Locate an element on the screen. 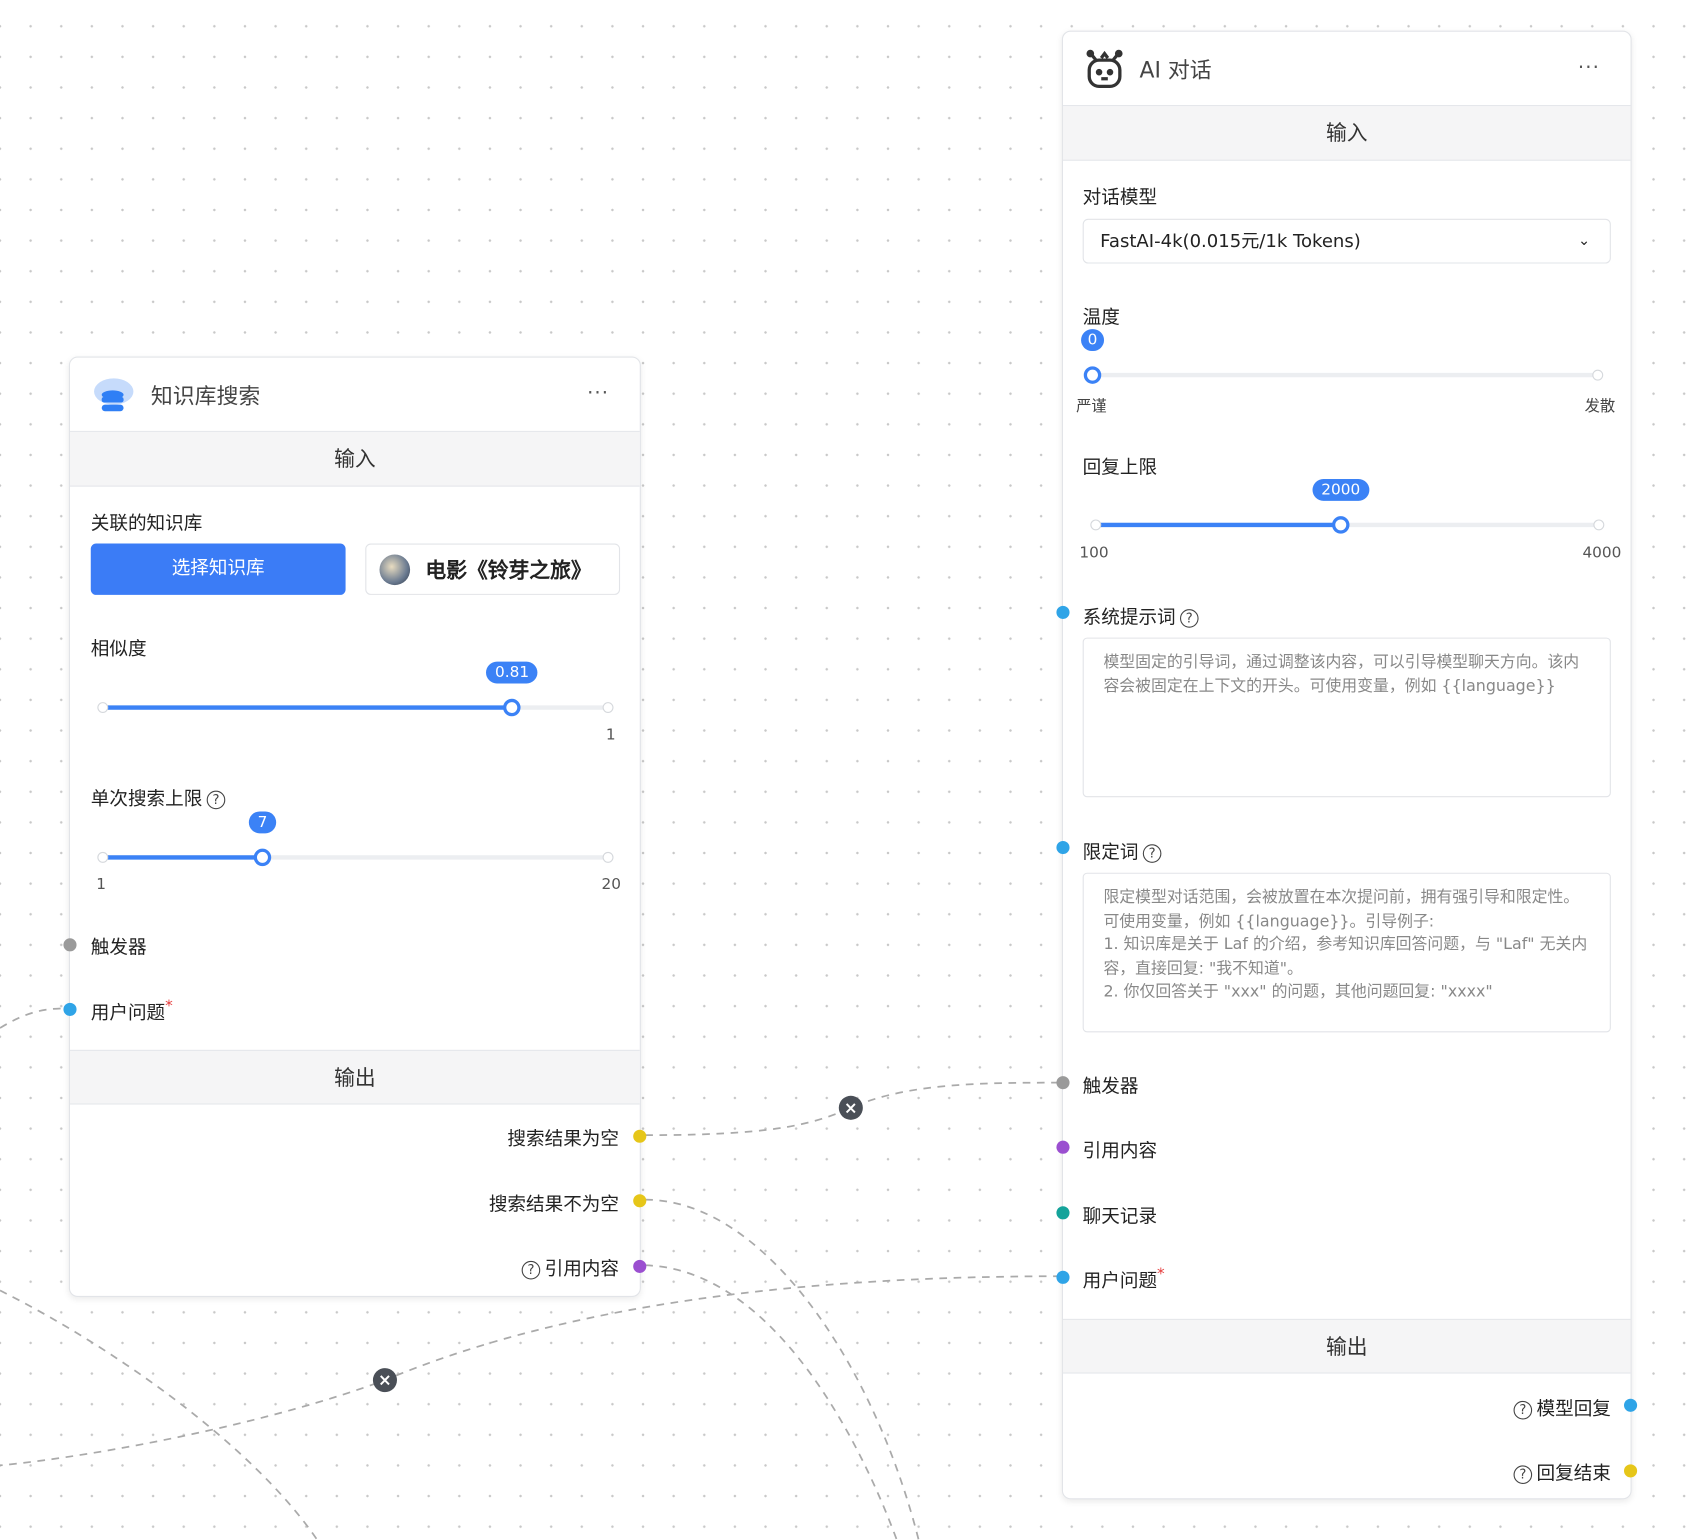  edge-quote is located at coordinates (771, 1402).